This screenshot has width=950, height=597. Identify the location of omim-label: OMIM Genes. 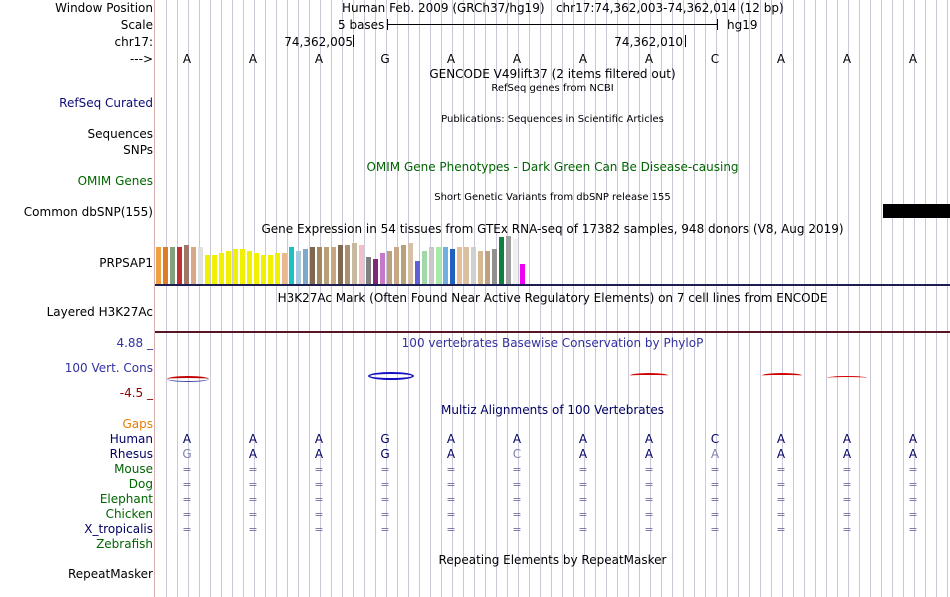
(115, 181).